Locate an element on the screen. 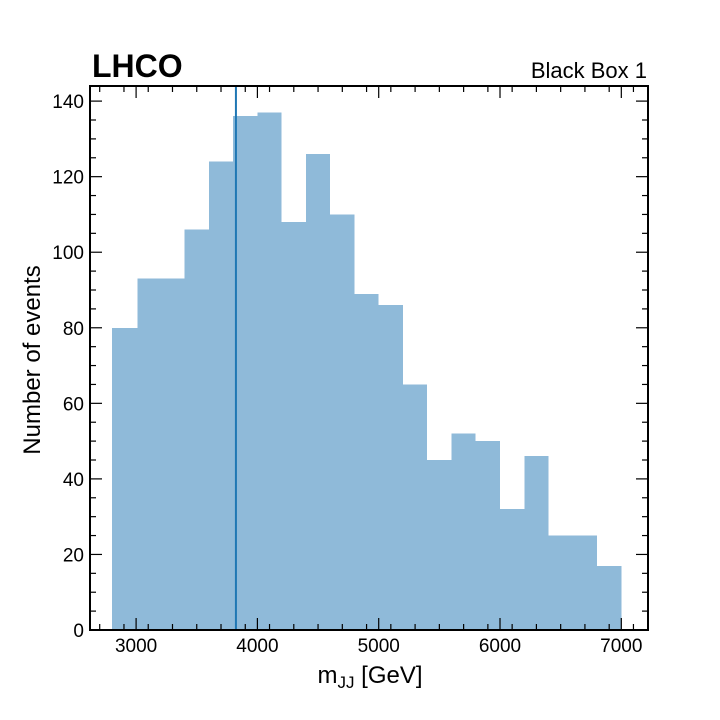 The image size is (720, 720). y-tick-label: 40 is located at coordinates (73, 480).